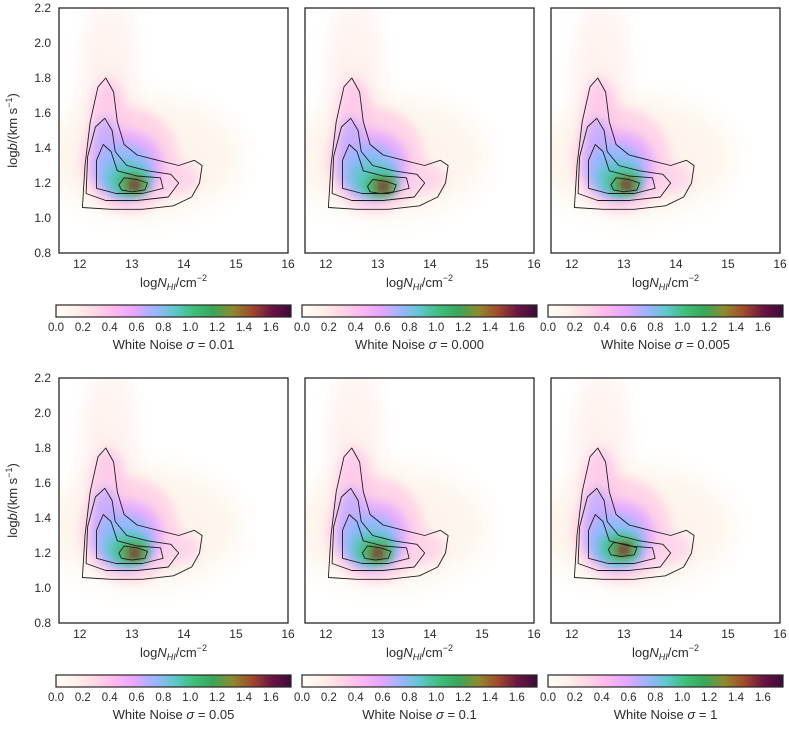 The image size is (789, 749). I want to click on y-axis-label: logb/(km s−1), so click(12, 500).